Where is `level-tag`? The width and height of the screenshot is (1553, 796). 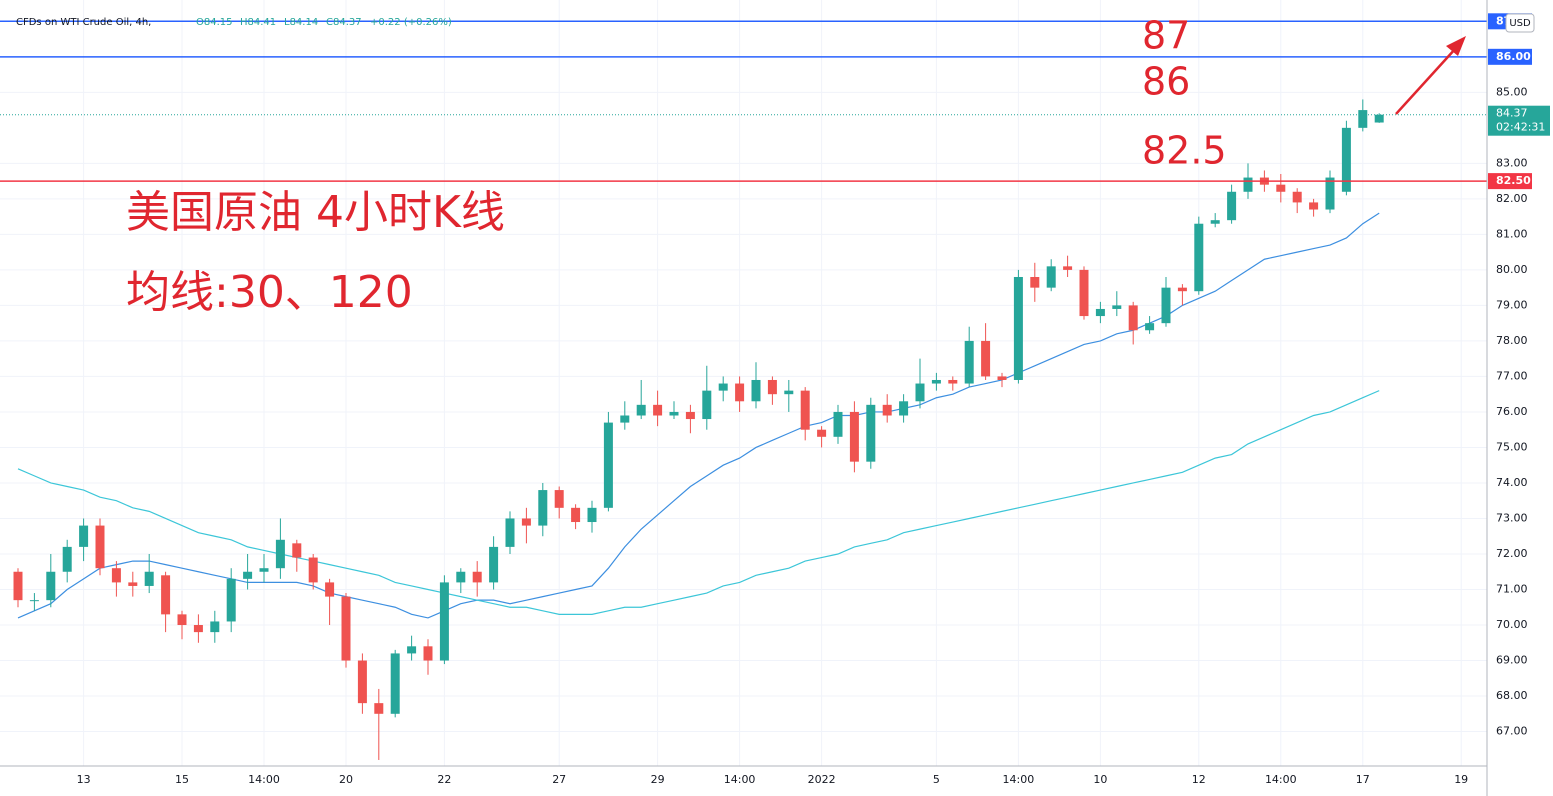
level-tag is located at coordinates (1510, 181).